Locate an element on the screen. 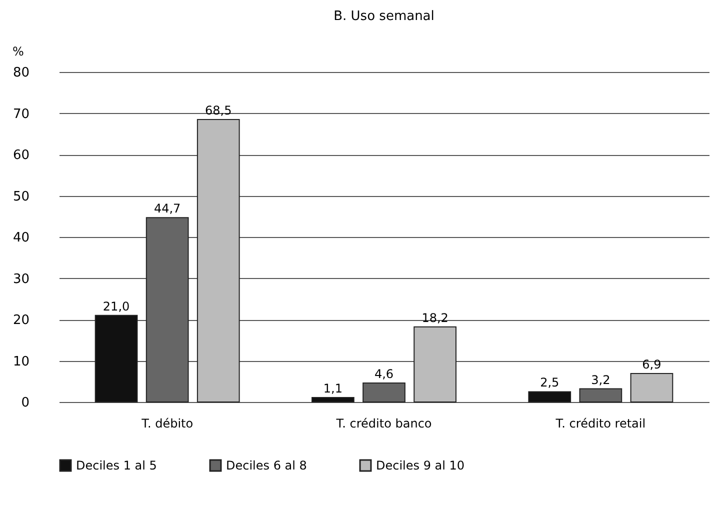  data-label: 1,1 is located at coordinates (332, 388).